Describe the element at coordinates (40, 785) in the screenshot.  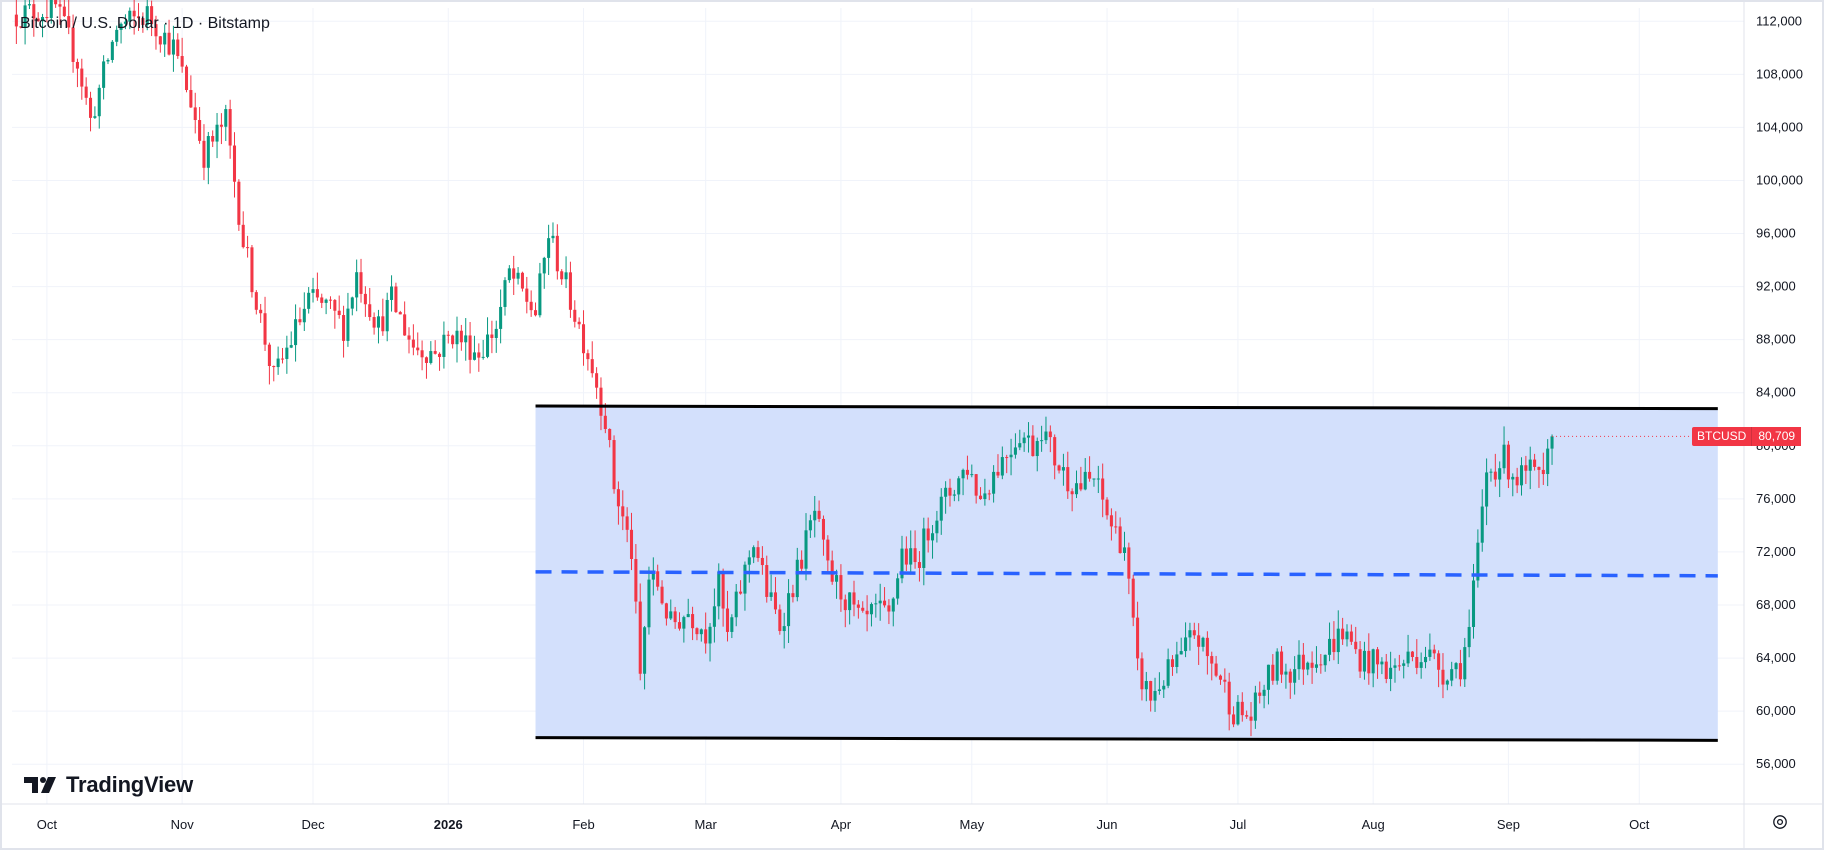
I see `tradingview-logo-icon` at that location.